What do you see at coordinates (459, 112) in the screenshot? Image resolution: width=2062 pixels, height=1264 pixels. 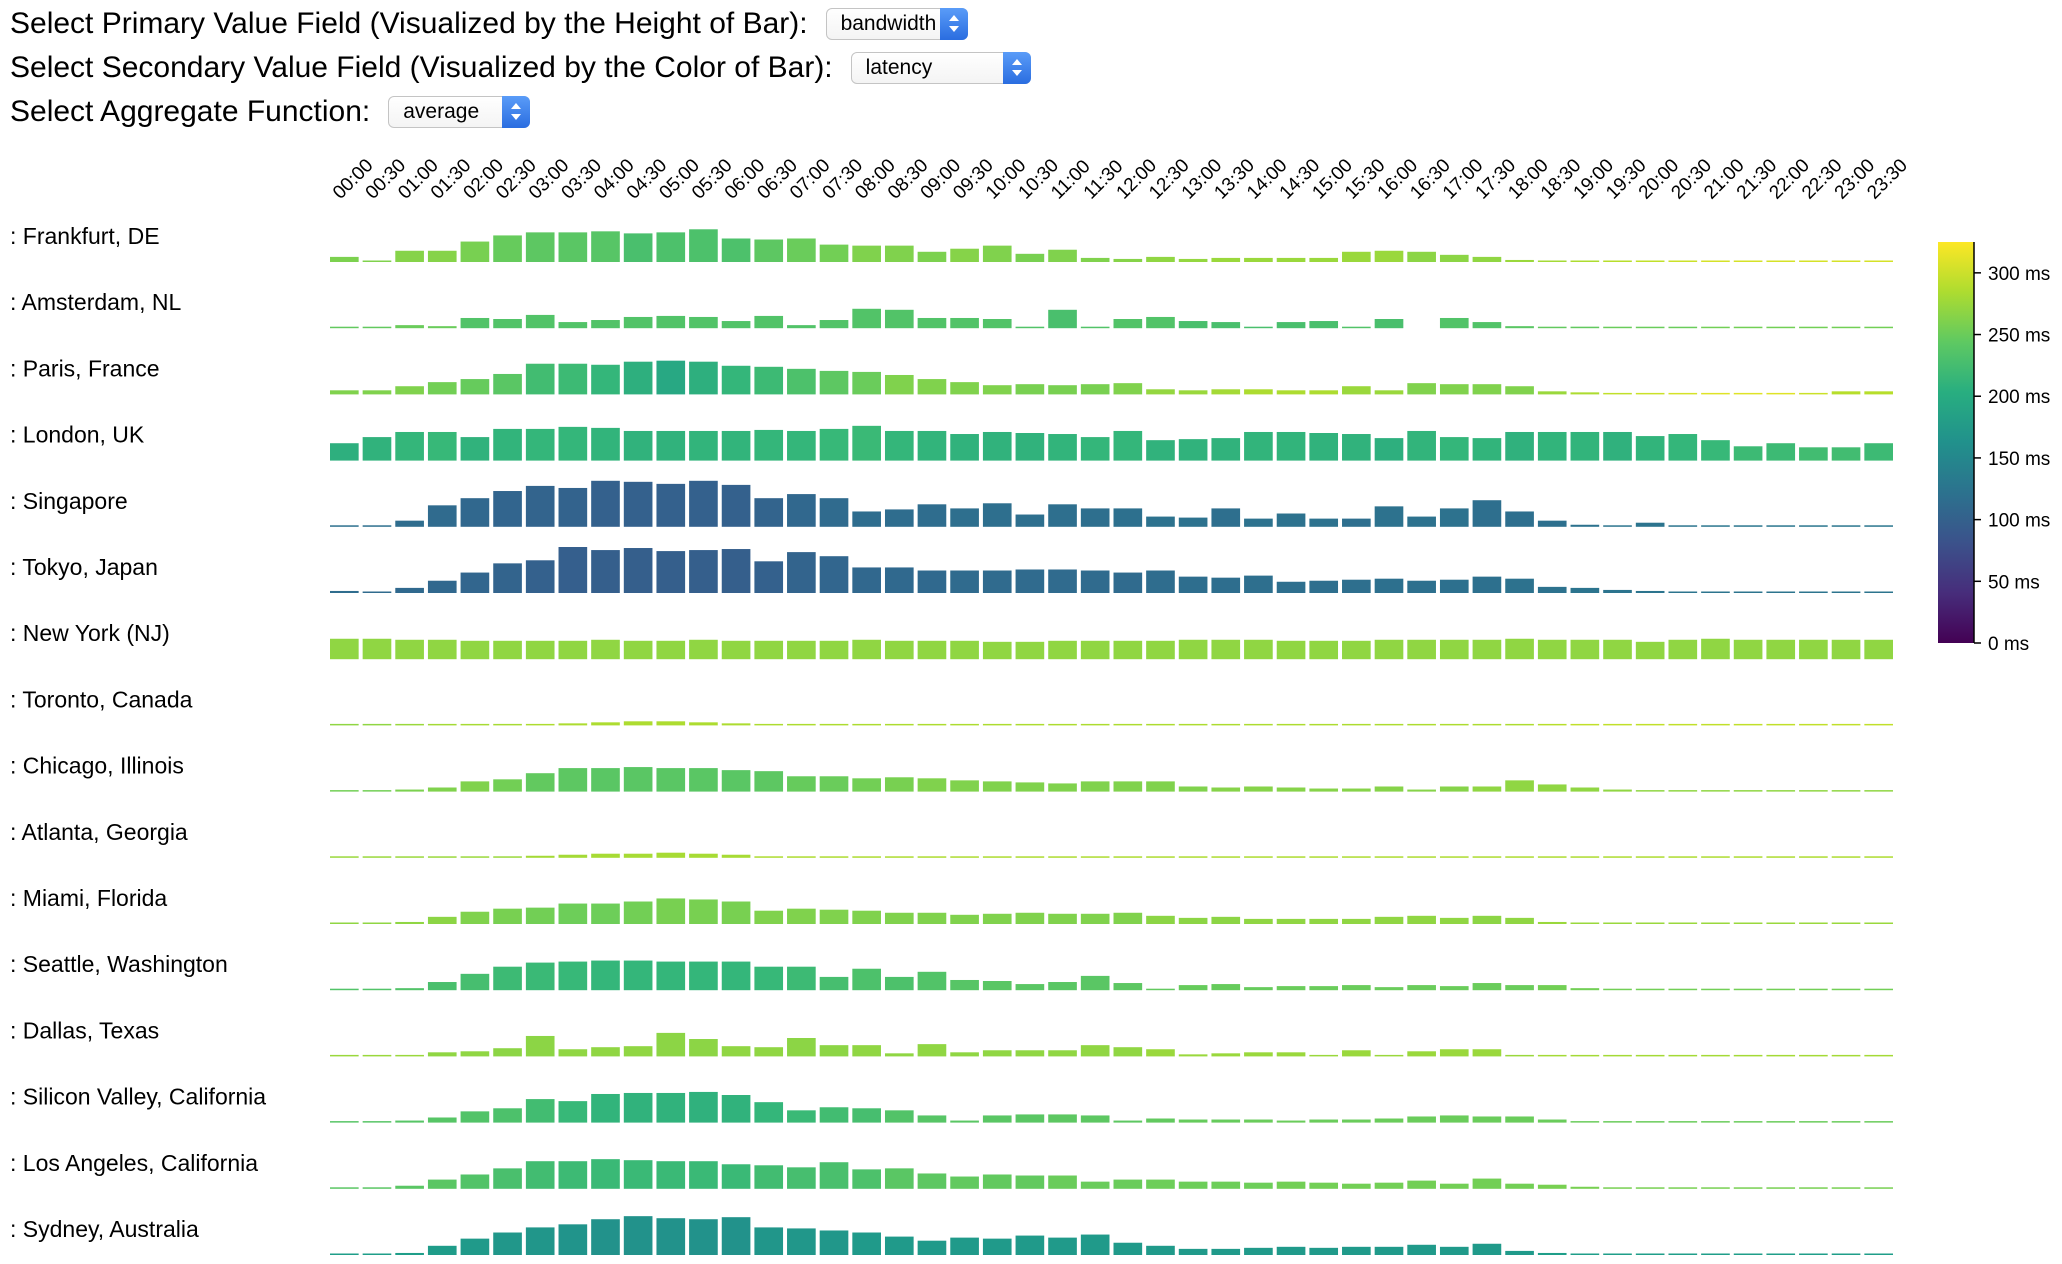 I see `aggregate-select: average` at bounding box center [459, 112].